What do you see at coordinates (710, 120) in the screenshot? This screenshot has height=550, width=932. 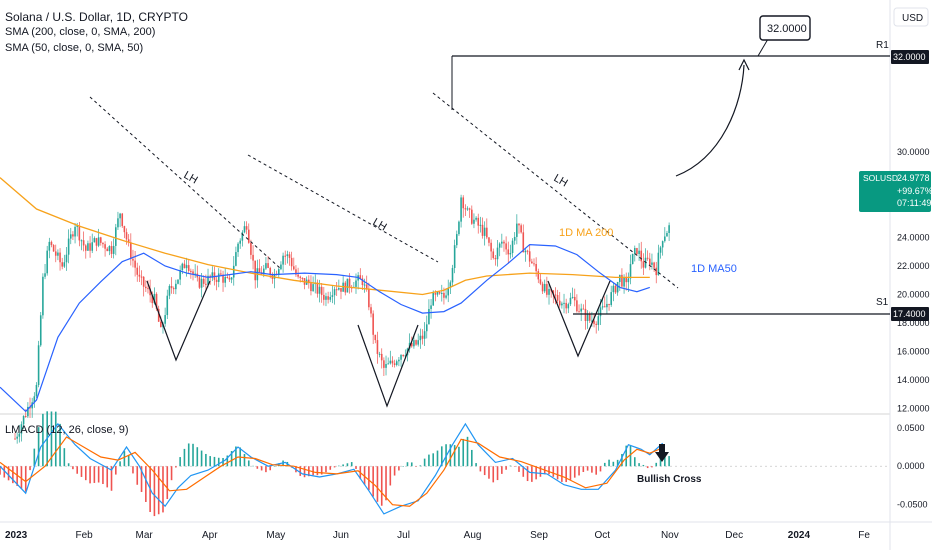 I see `projection-arrow` at bounding box center [710, 120].